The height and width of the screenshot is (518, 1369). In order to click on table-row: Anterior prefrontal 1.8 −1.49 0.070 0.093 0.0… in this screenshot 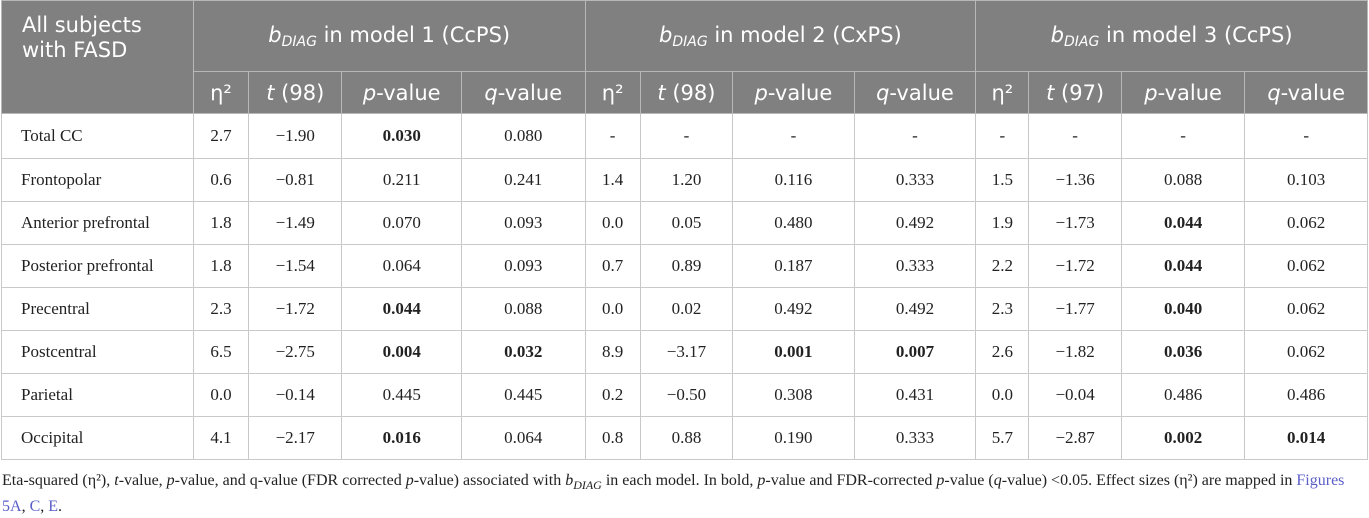, I will do `click(684, 223)`.